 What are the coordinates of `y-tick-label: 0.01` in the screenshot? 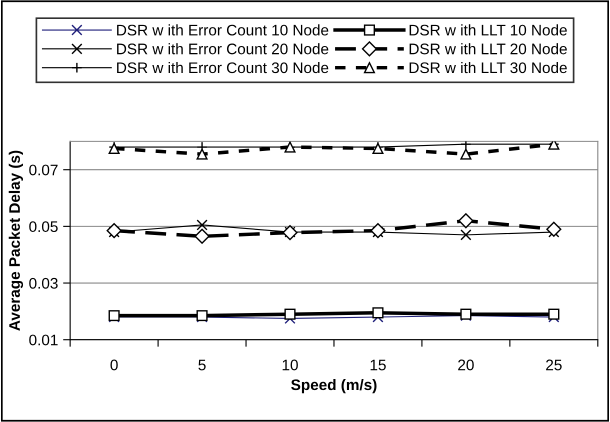 It's located at (43, 340).